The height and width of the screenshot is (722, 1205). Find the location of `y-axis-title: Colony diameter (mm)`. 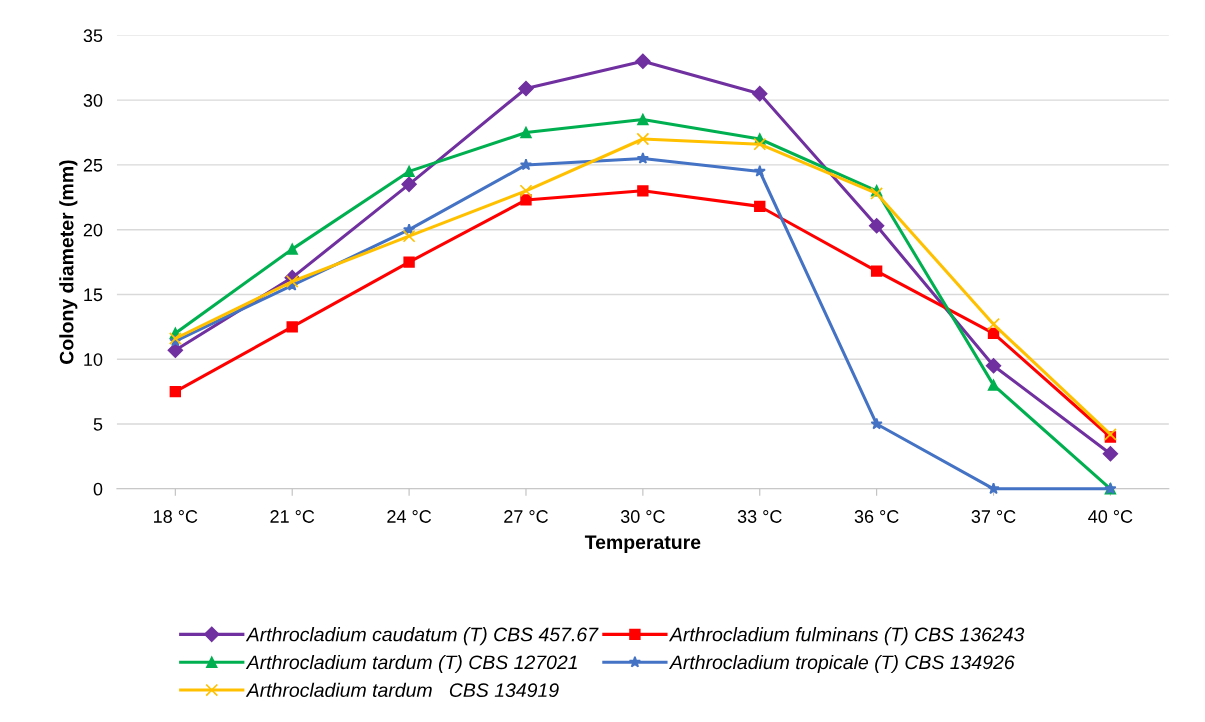

y-axis-title: Colony diameter (mm) is located at coordinates (68, 262).